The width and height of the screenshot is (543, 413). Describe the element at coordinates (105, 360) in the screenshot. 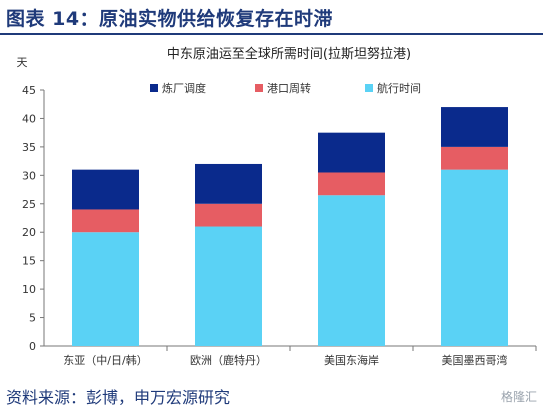

I see `x-category-label: 东亚（中/日/韩）` at that location.